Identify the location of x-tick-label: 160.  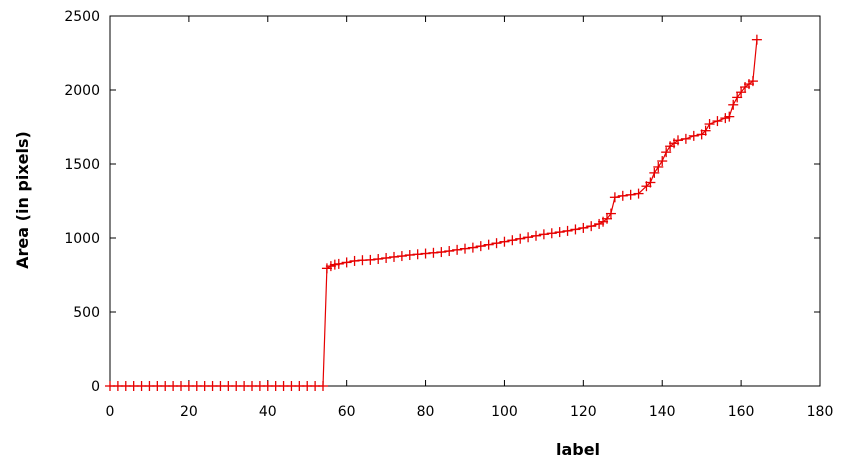
(741, 412).